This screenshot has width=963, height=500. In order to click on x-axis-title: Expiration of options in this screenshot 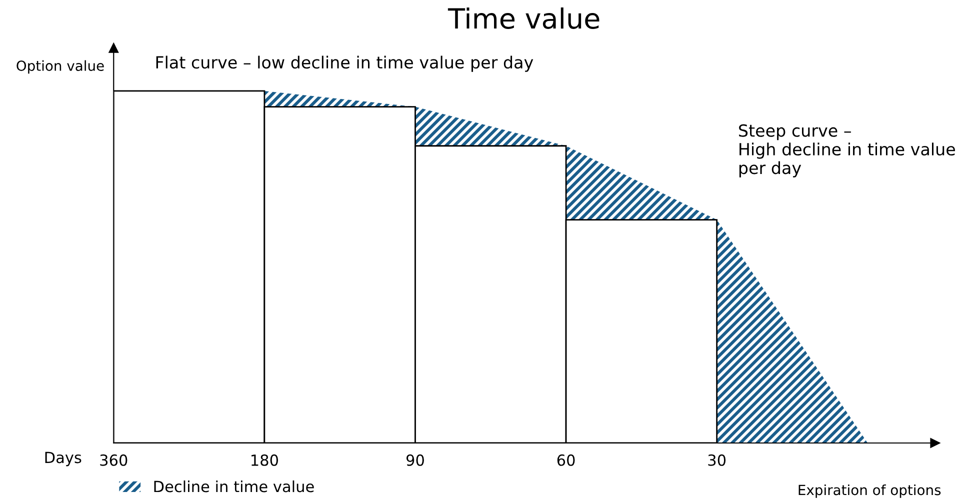, I will do `click(869, 491)`.